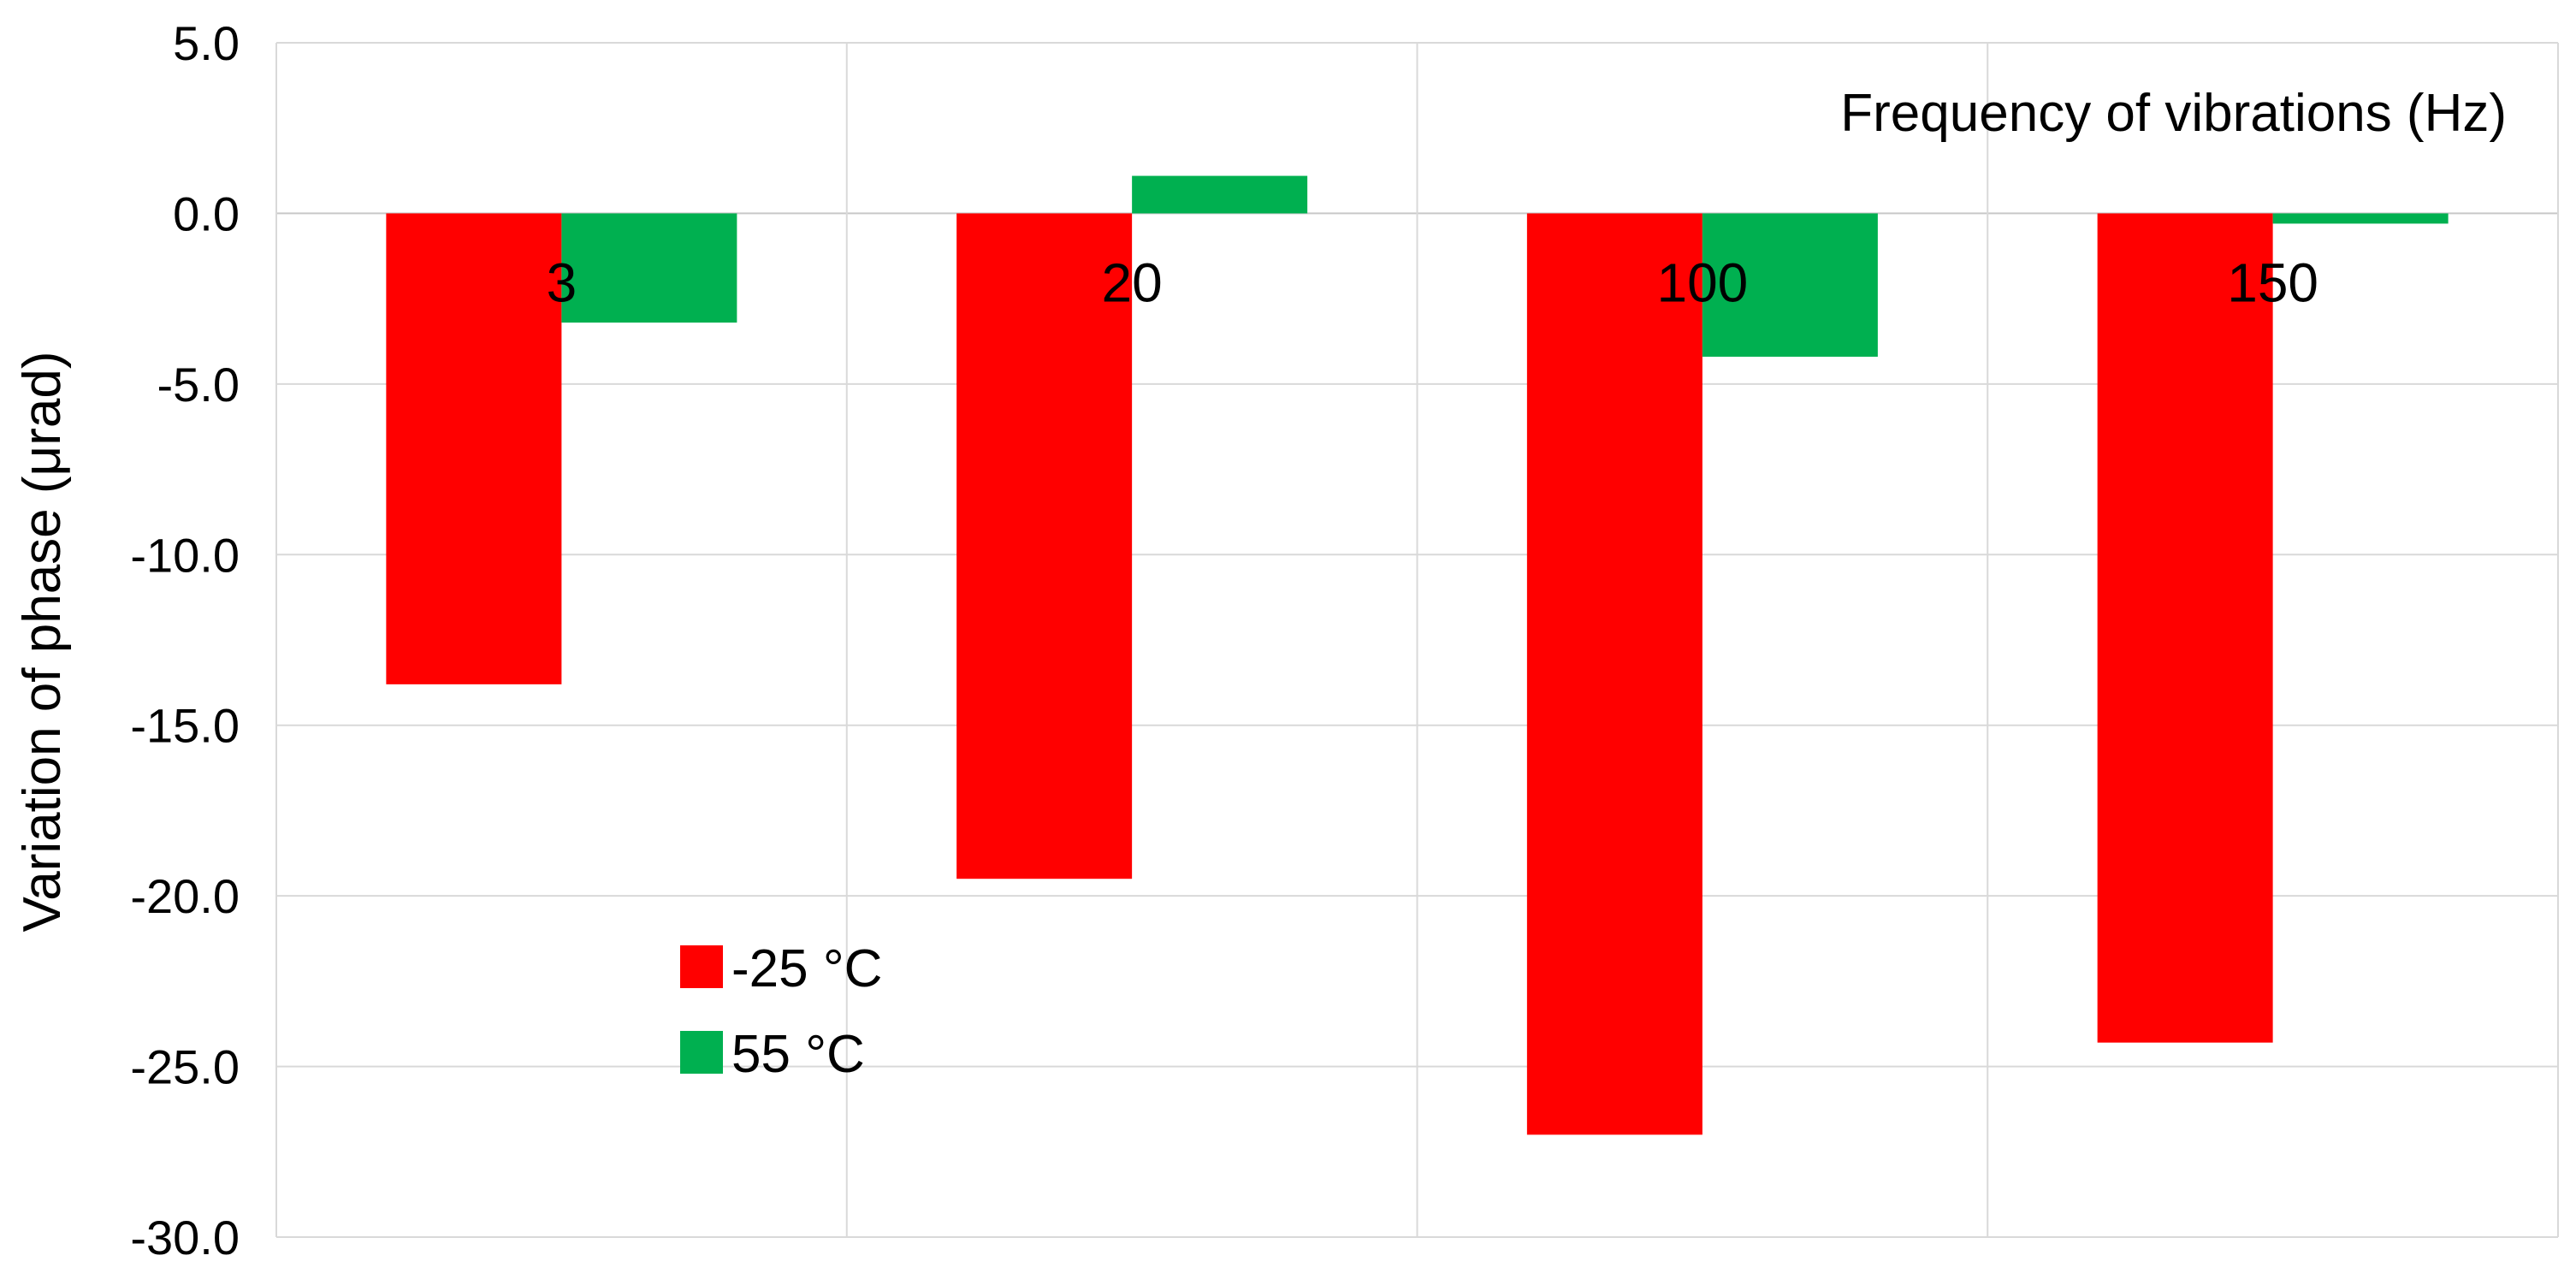 The height and width of the screenshot is (1285, 2576). What do you see at coordinates (806, 969) in the screenshot?
I see `legend-label-series-1: -25 °C` at bounding box center [806, 969].